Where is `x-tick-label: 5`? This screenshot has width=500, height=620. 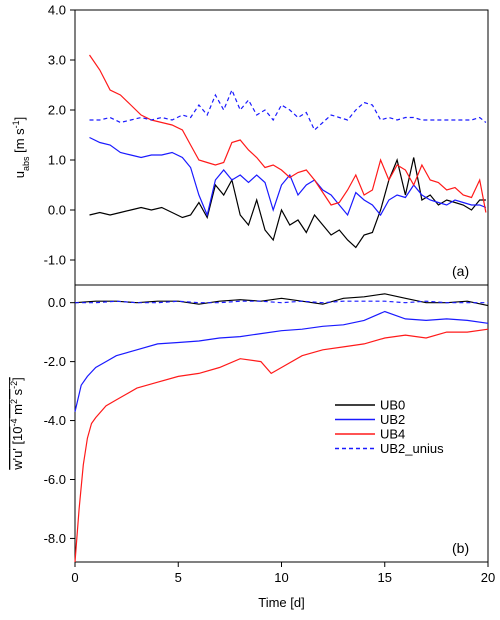
x-tick-label: 5 is located at coordinates (178, 577).